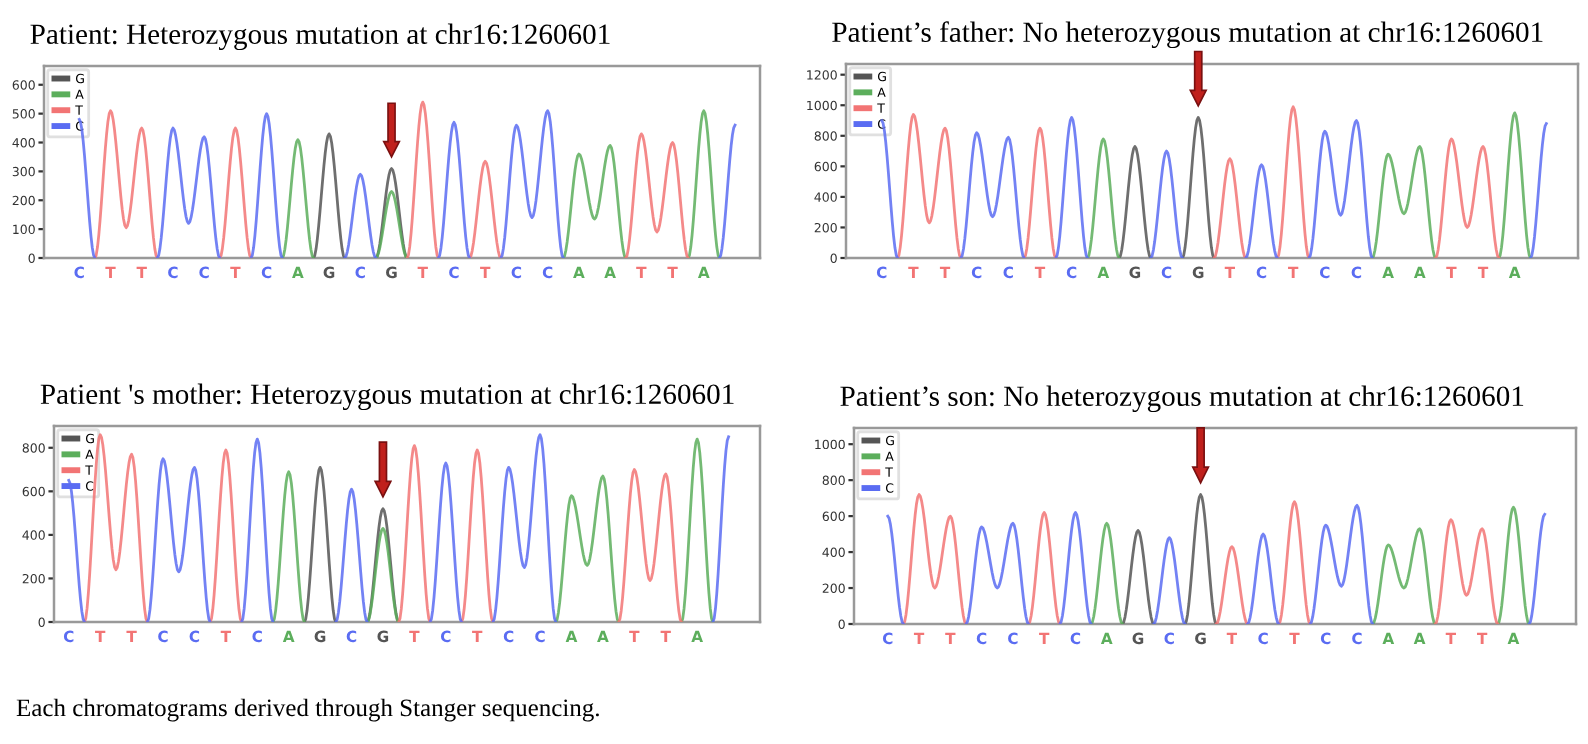 The width and height of the screenshot is (1588, 744). I want to click on chart-title: Patient’s son: No heterozygous mutation at chr16:1260601, so click(1182, 399).